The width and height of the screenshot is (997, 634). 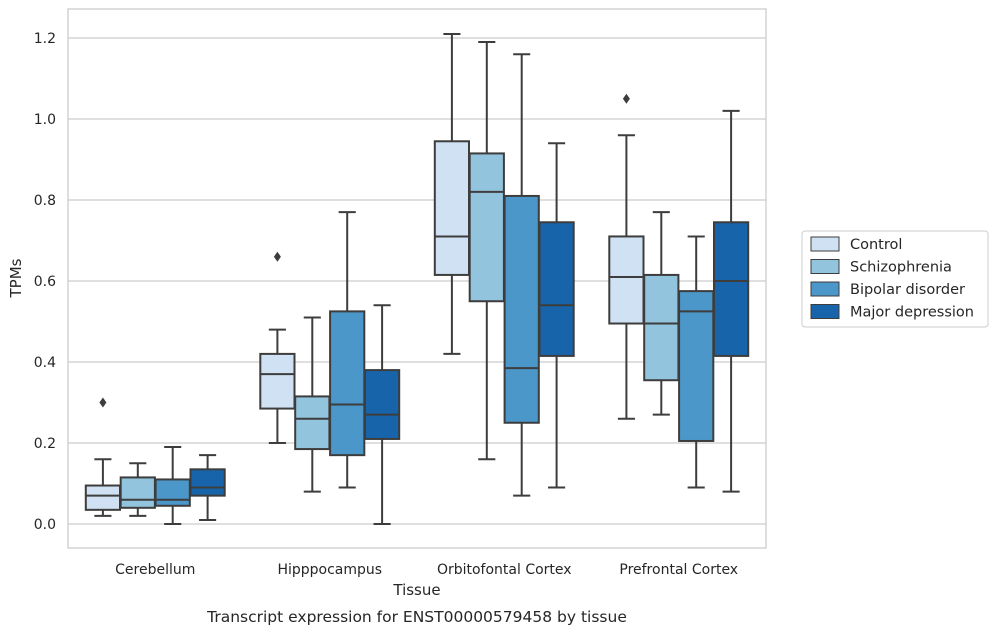 I want to click on legend-frame, so click(x=895, y=279).